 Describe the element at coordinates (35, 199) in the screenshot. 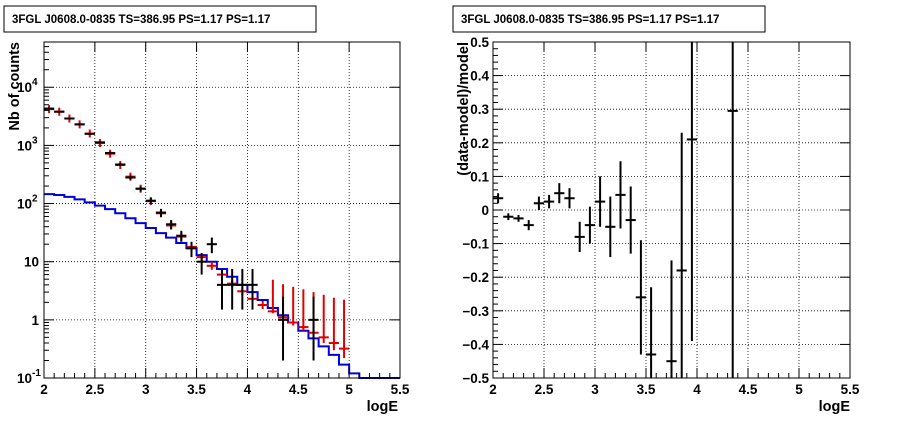

I see `y-tick-exponent: 2` at that location.